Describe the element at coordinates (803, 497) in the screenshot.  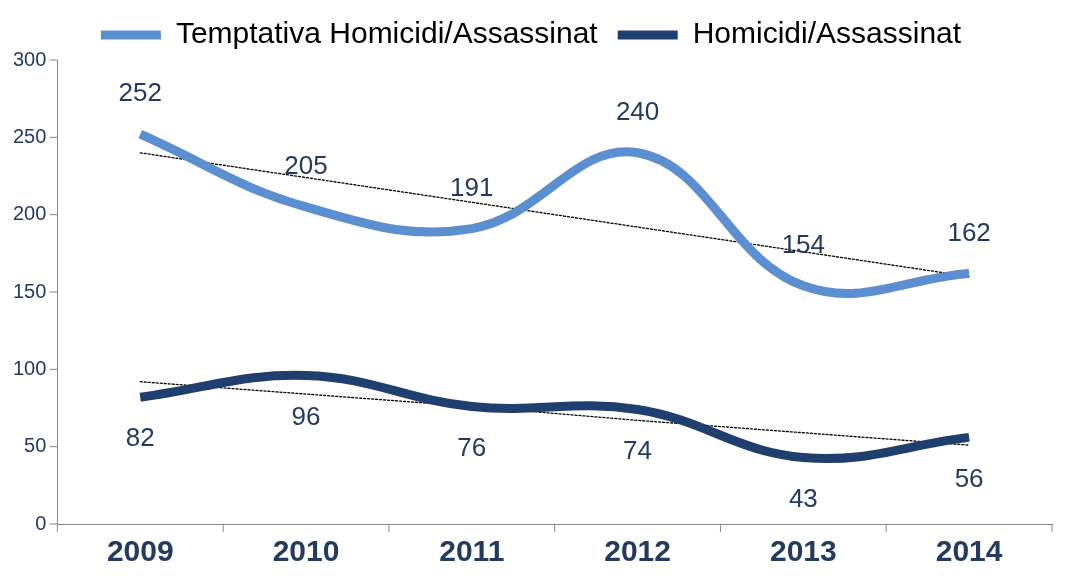
I see `data-label: 43` at that location.